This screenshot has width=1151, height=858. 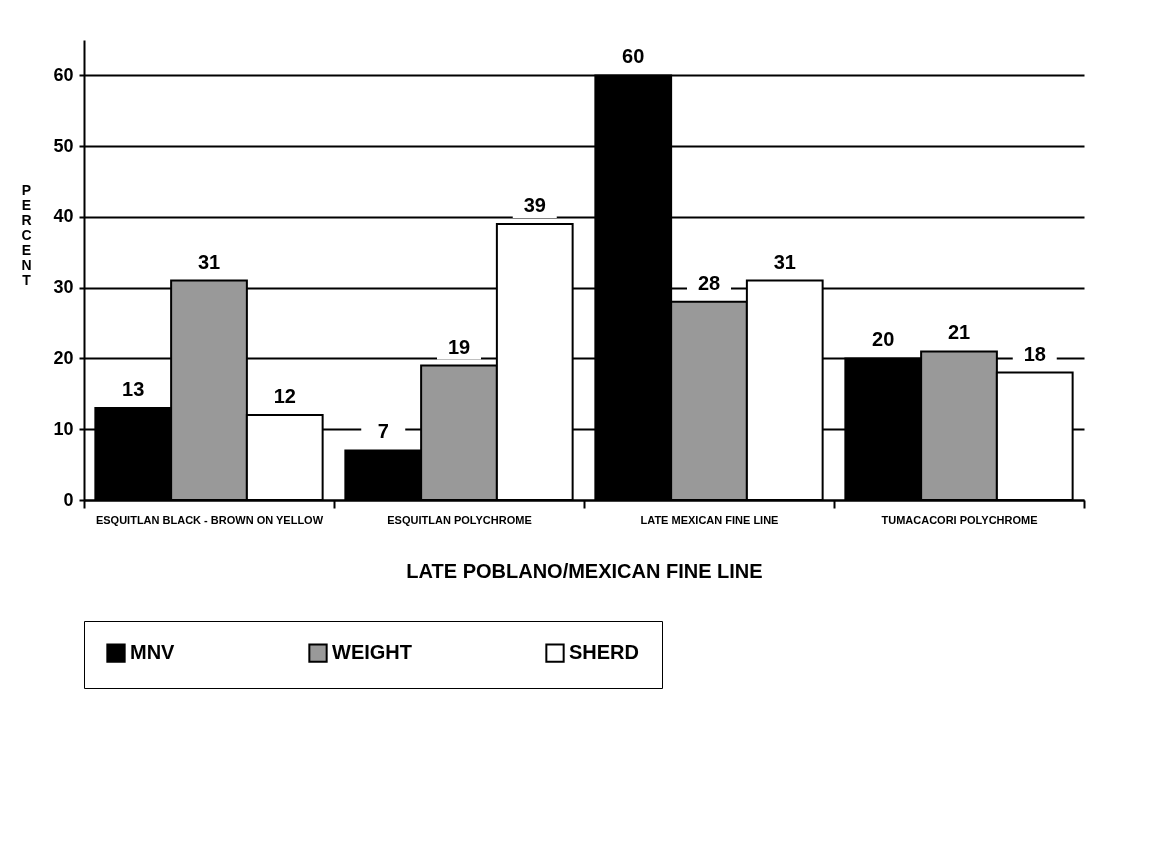 What do you see at coordinates (534, 205) in the screenshot?
I see `data-label: 39` at bounding box center [534, 205].